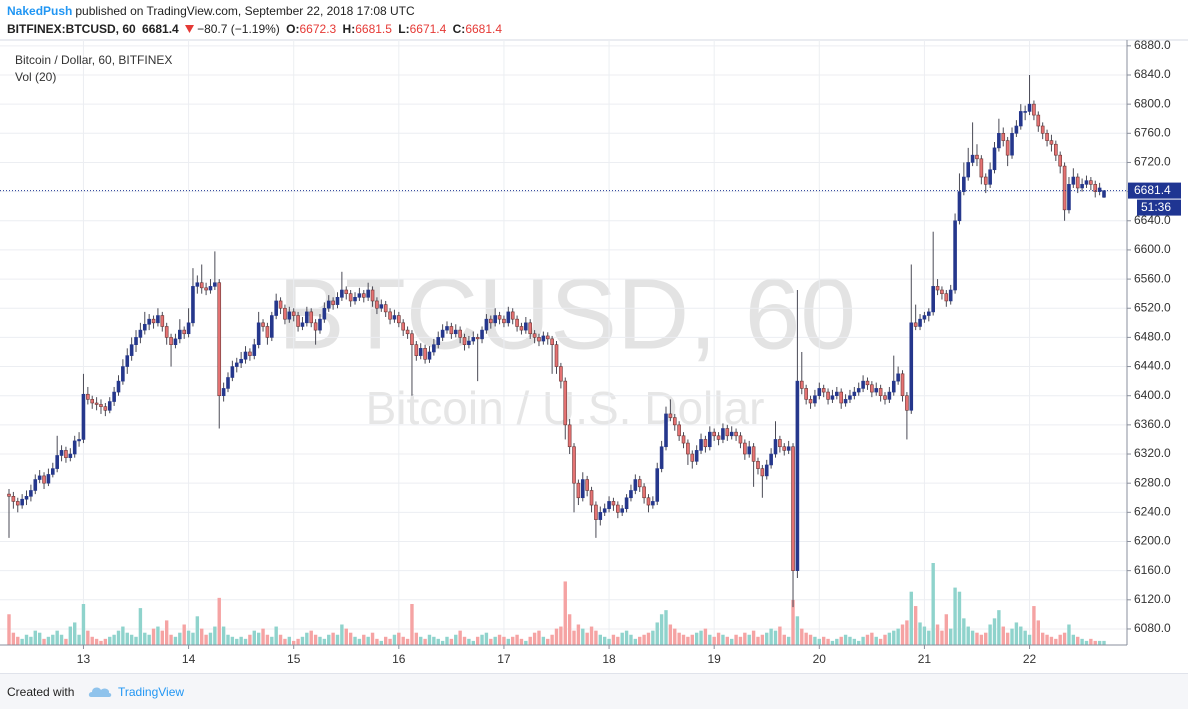 The height and width of the screenshot is (709, 1188). Describe the element at coordinates (1030, 659) in the screenshot. I see `x-tick-label: 22` at that location.